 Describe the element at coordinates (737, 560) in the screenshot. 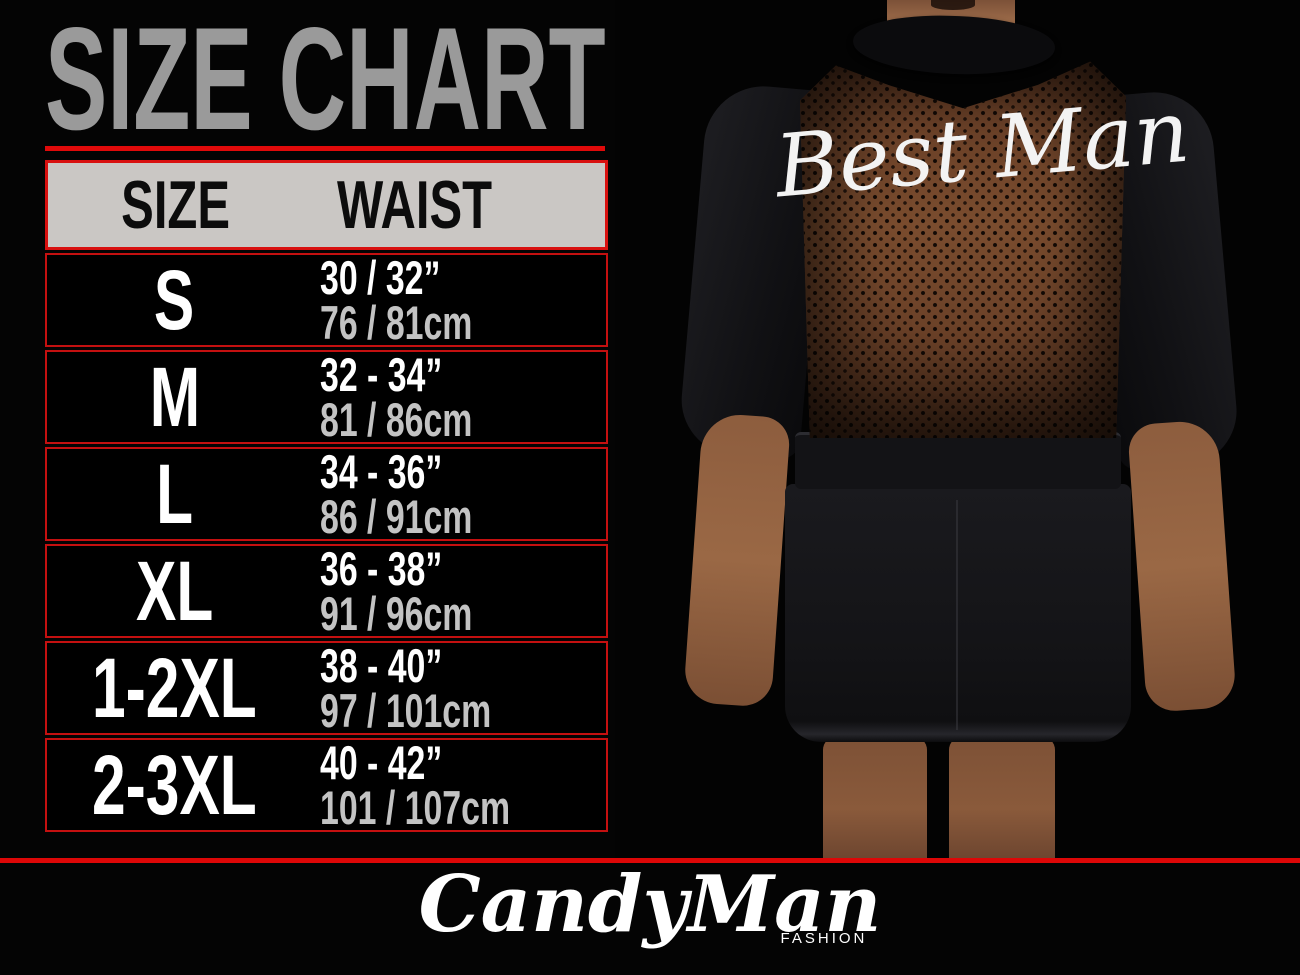

I see `model-forearm-left` at that location.